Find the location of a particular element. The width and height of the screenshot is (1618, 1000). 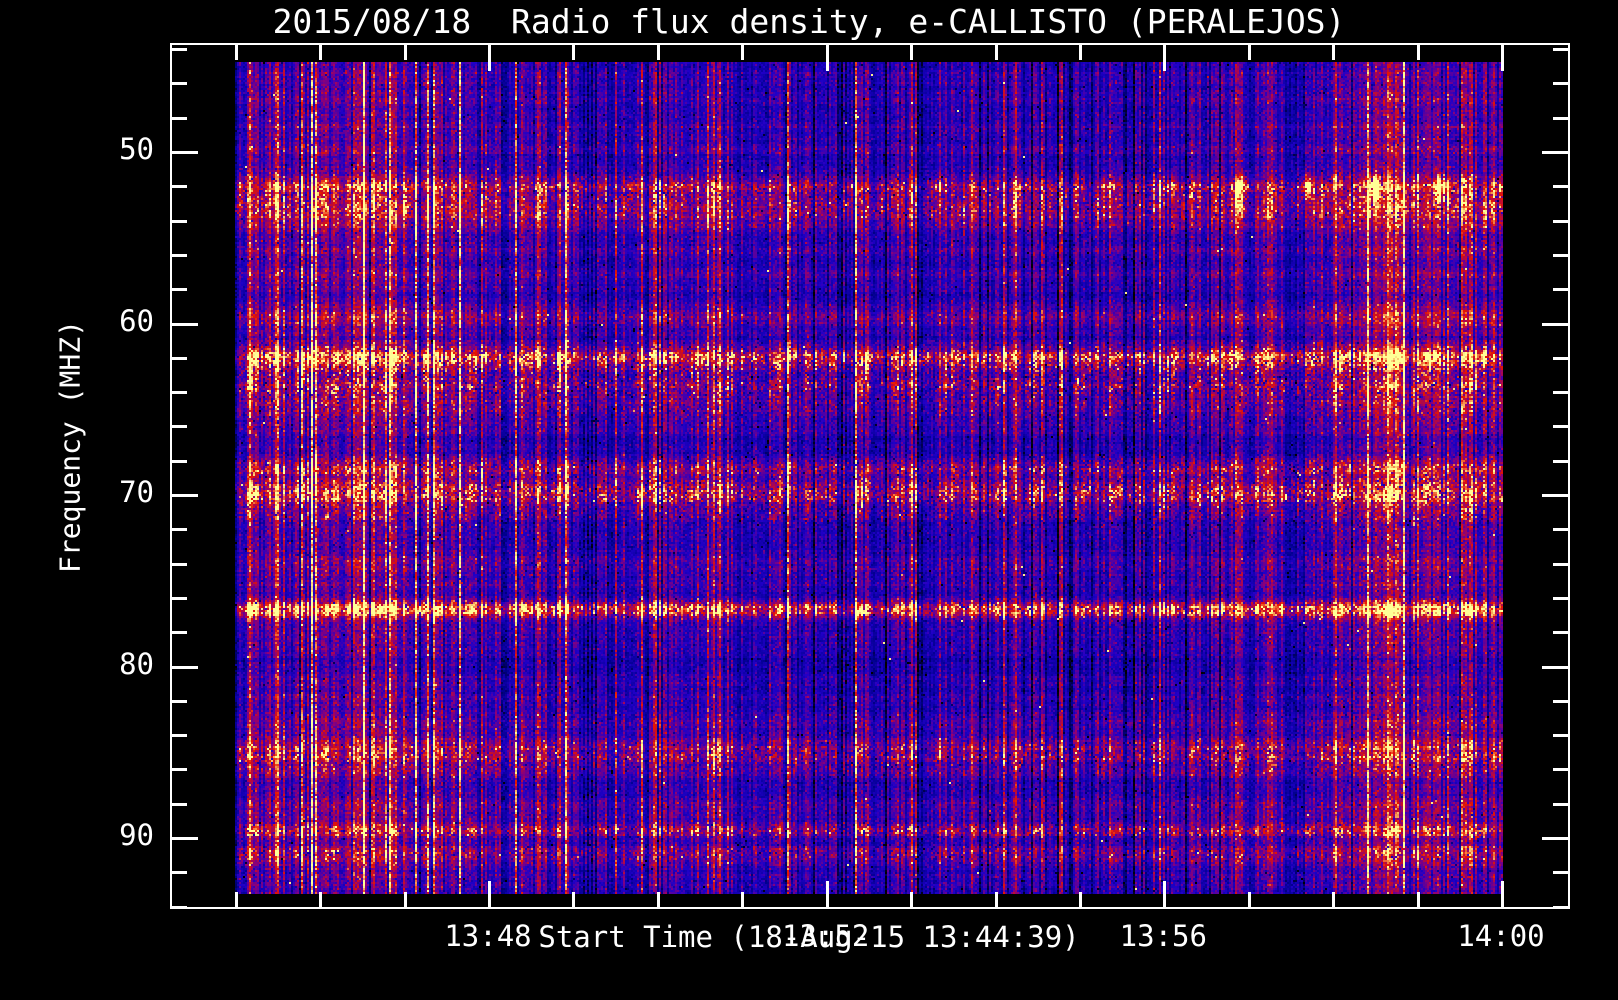

x-tick-label: 14:00 is located at coordinates (1501, 936).